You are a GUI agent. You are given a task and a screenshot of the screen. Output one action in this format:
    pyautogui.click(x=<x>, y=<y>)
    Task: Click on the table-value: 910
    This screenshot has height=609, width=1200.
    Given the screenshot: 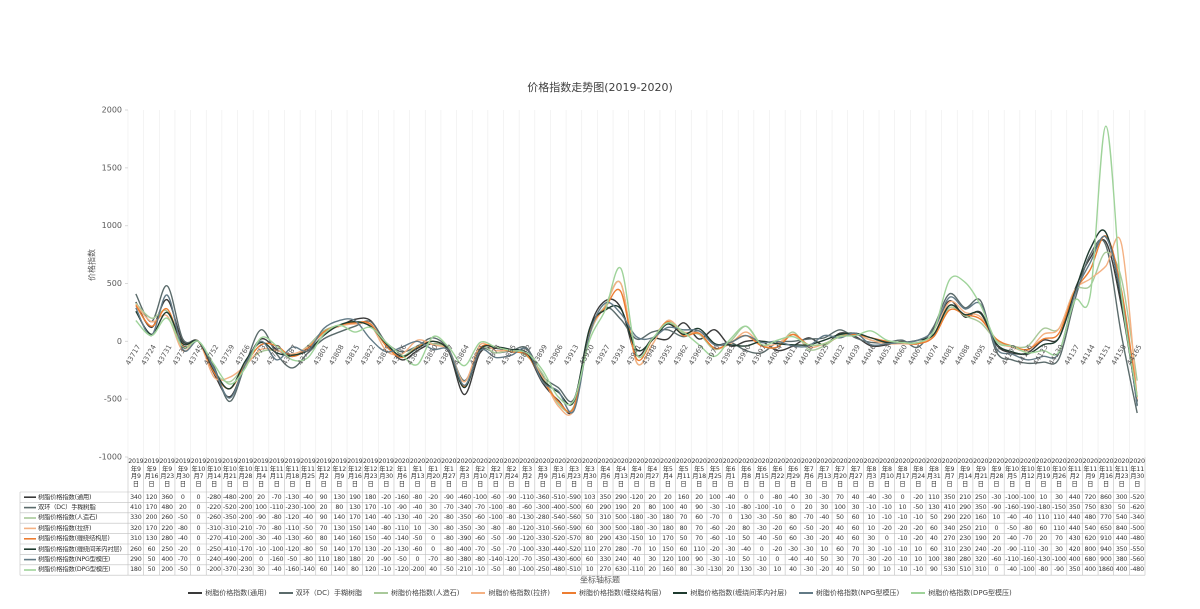 What is the action you would take?
    pyautogui.click(x=1106, y=539)
    